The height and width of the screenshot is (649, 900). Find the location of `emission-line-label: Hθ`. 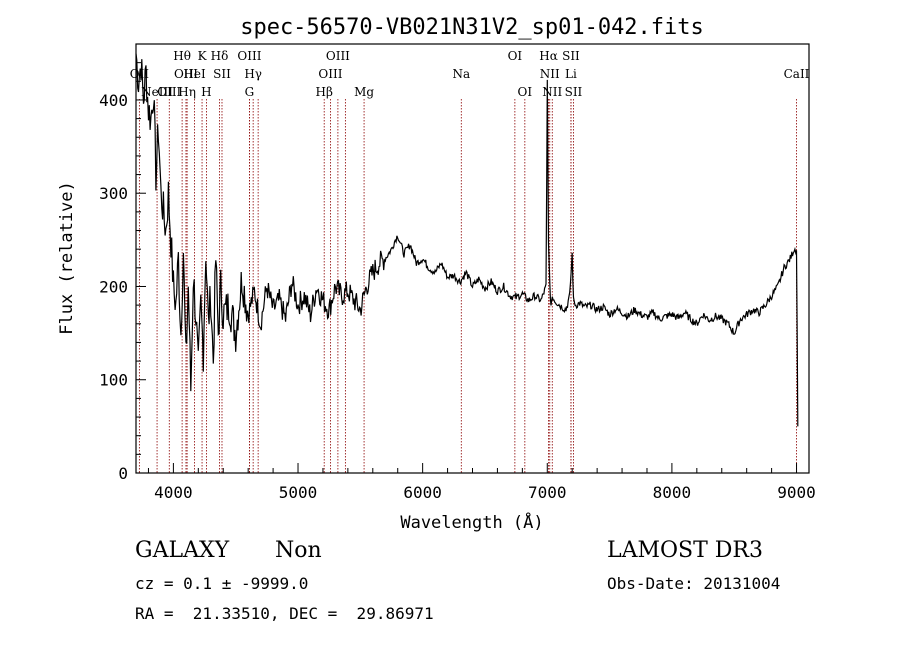

emission-line-label: Hθ is located at coordinates (182, 56).